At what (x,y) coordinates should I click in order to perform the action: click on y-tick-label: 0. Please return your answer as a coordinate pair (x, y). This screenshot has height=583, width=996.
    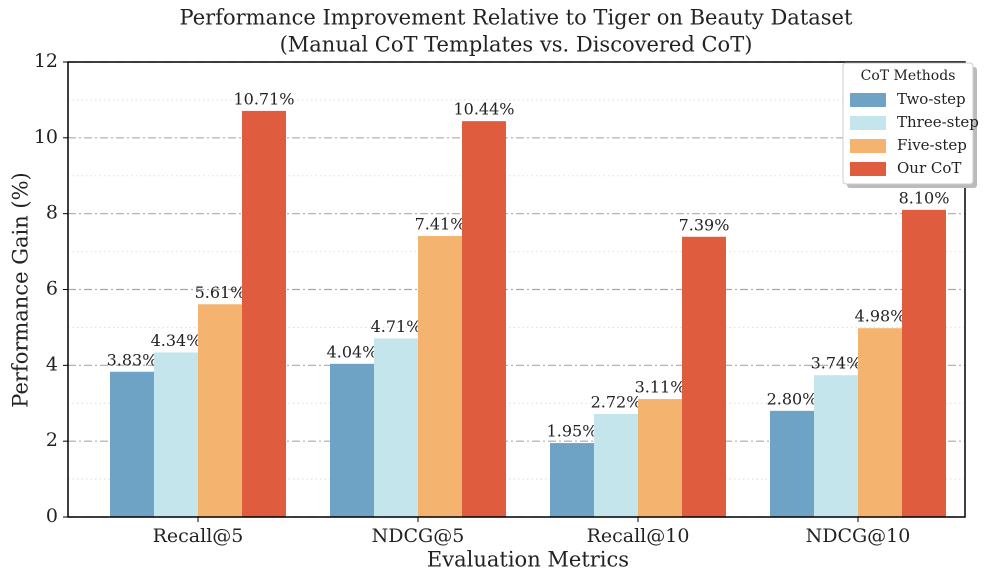
    Looking at the image, I should click on (52, 516).